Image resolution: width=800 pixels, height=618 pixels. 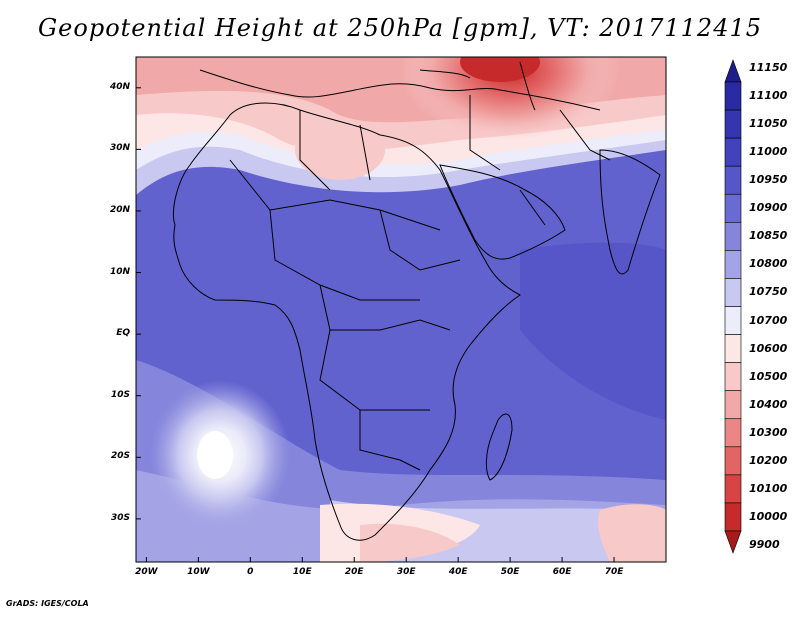 I want to click on colorbar-label: 11100, so click(x=768, y=96).